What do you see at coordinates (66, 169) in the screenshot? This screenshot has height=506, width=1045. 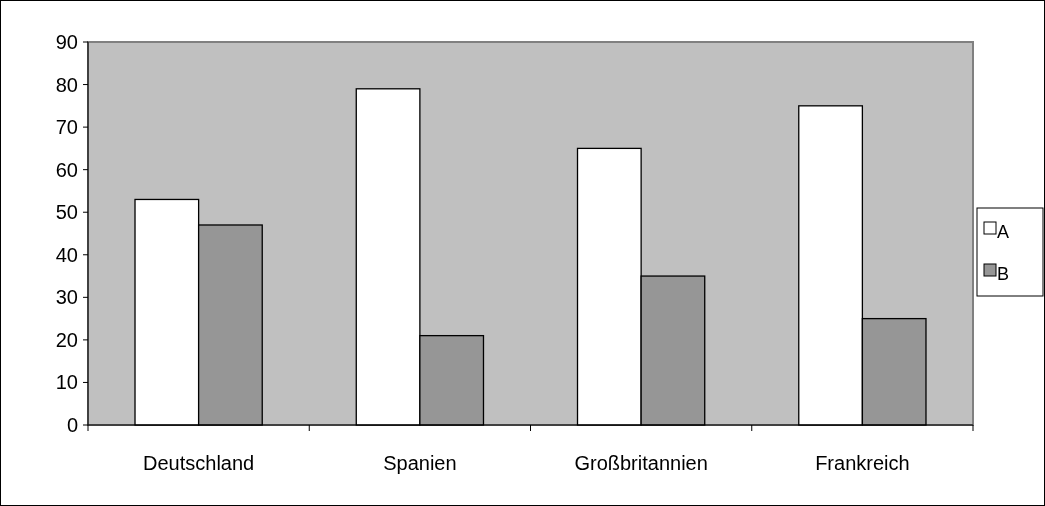 I see `y-tick-label: 60` at bounding box center [66, 169].